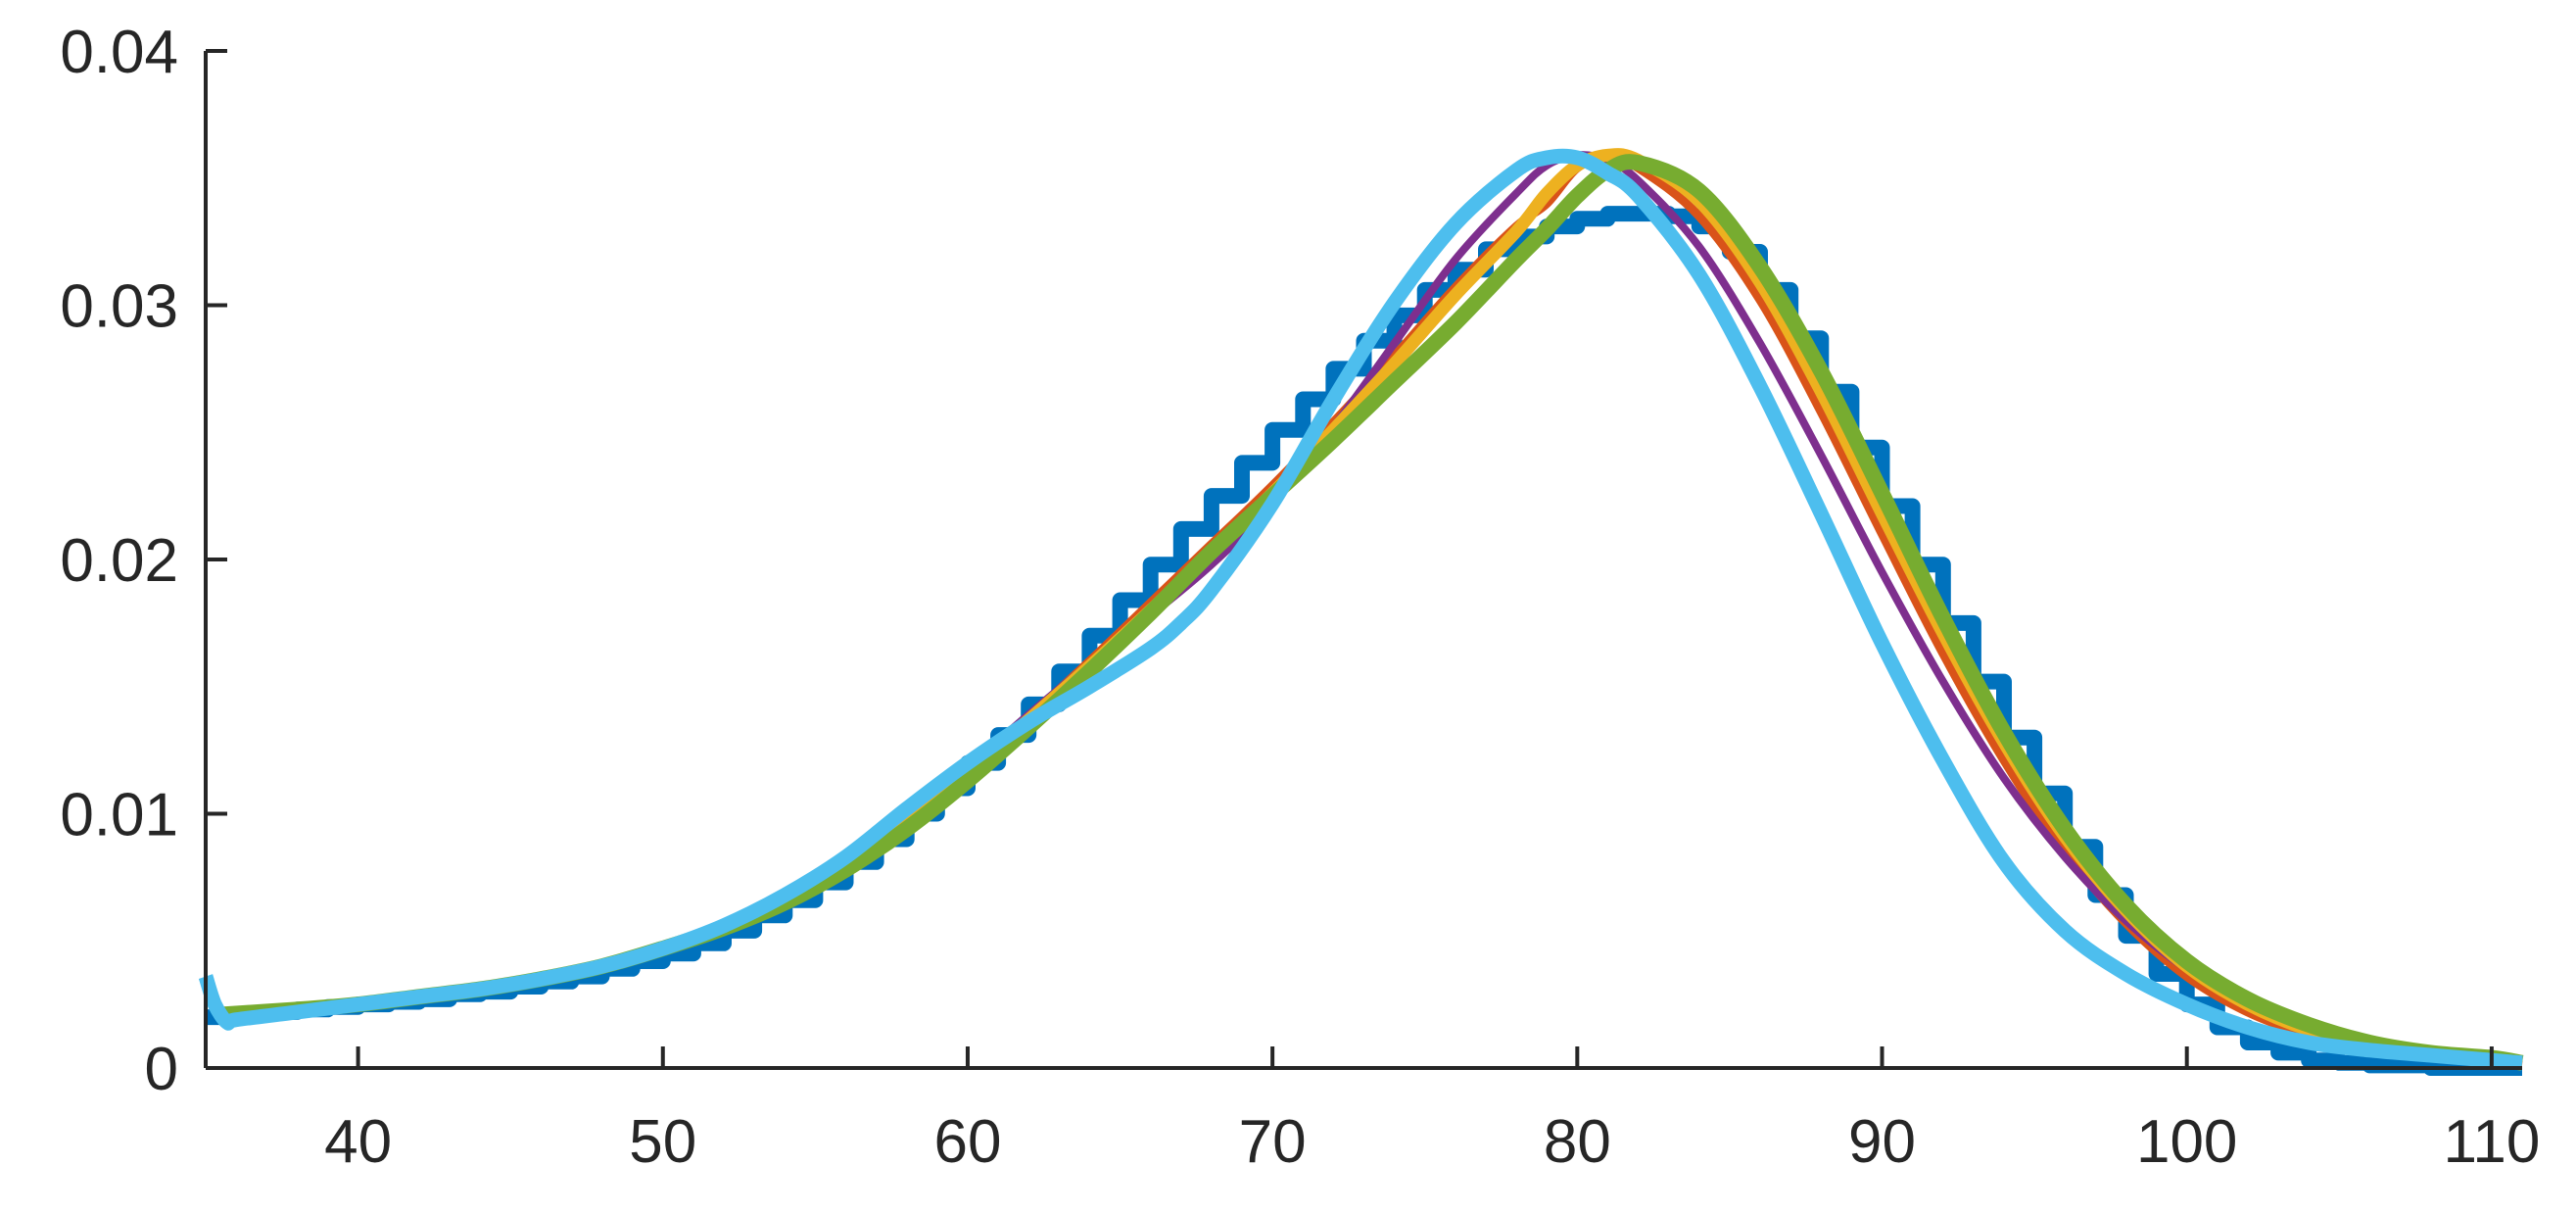 This screenshot has height=1214, width=2576. Describe the element at coordinates (967, 1142) in the screenshot. I see `x-tick-label: 60` at that location.